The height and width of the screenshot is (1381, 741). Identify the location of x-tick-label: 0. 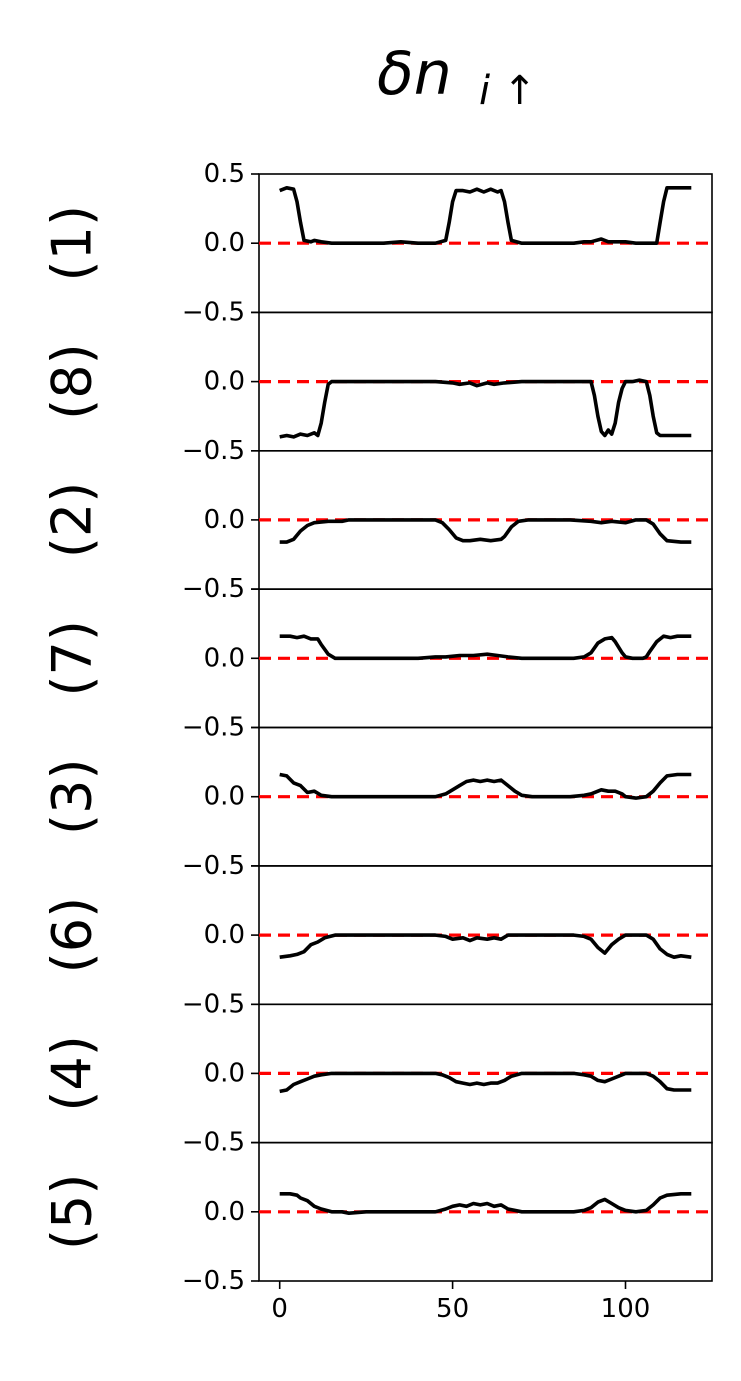
(279, 1309).